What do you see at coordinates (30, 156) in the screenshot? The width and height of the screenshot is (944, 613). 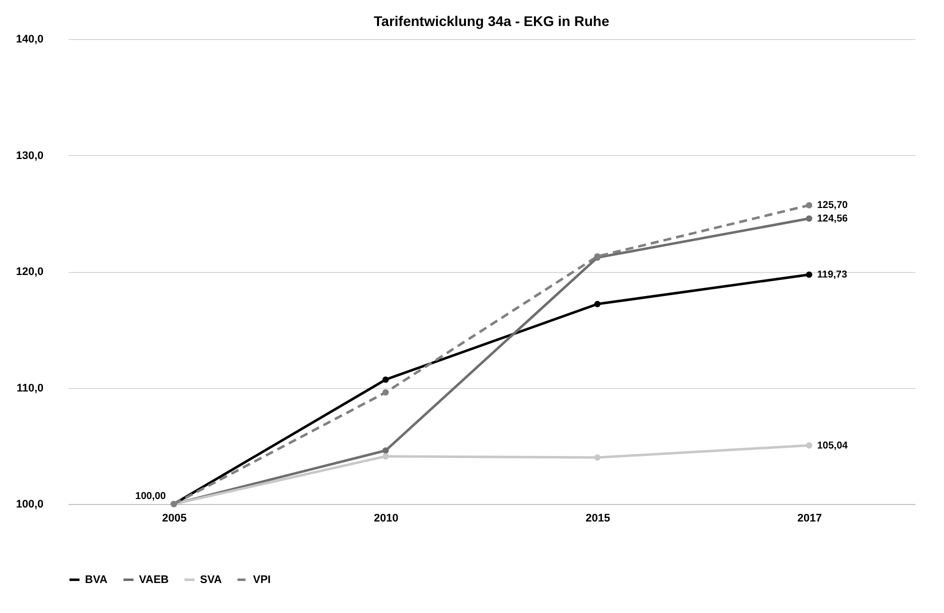 I see `y-tick-label: 130,0` at bounding box center [30, 156].